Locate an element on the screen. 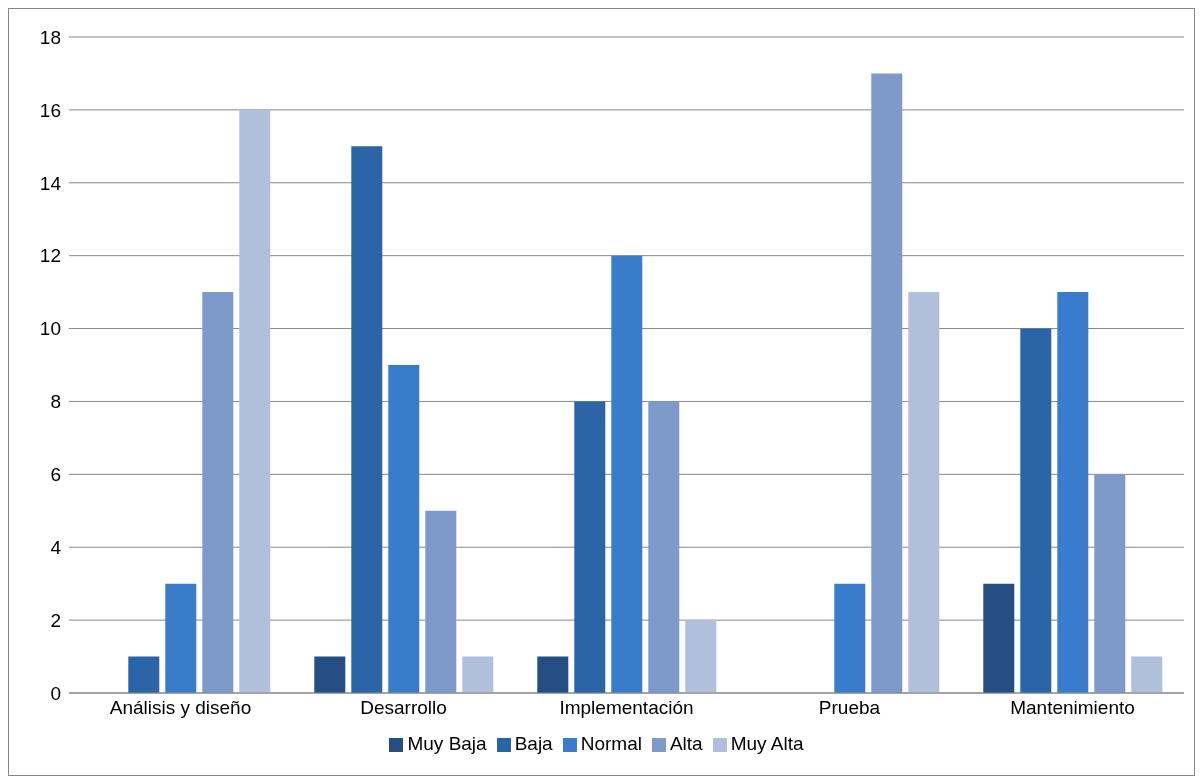  legend-label: Alta is located at coordinates (686, 743).